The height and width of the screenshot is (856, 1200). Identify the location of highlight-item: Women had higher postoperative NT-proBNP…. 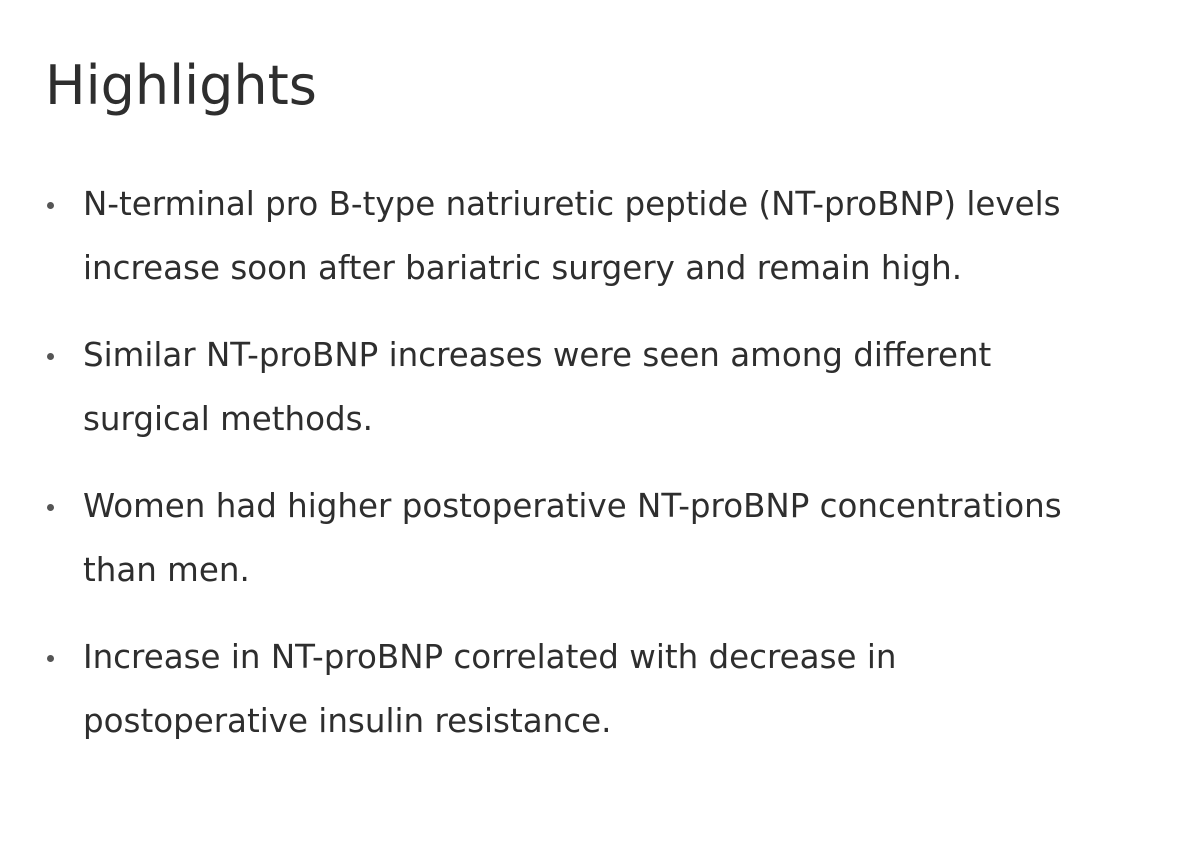
(561, 538).